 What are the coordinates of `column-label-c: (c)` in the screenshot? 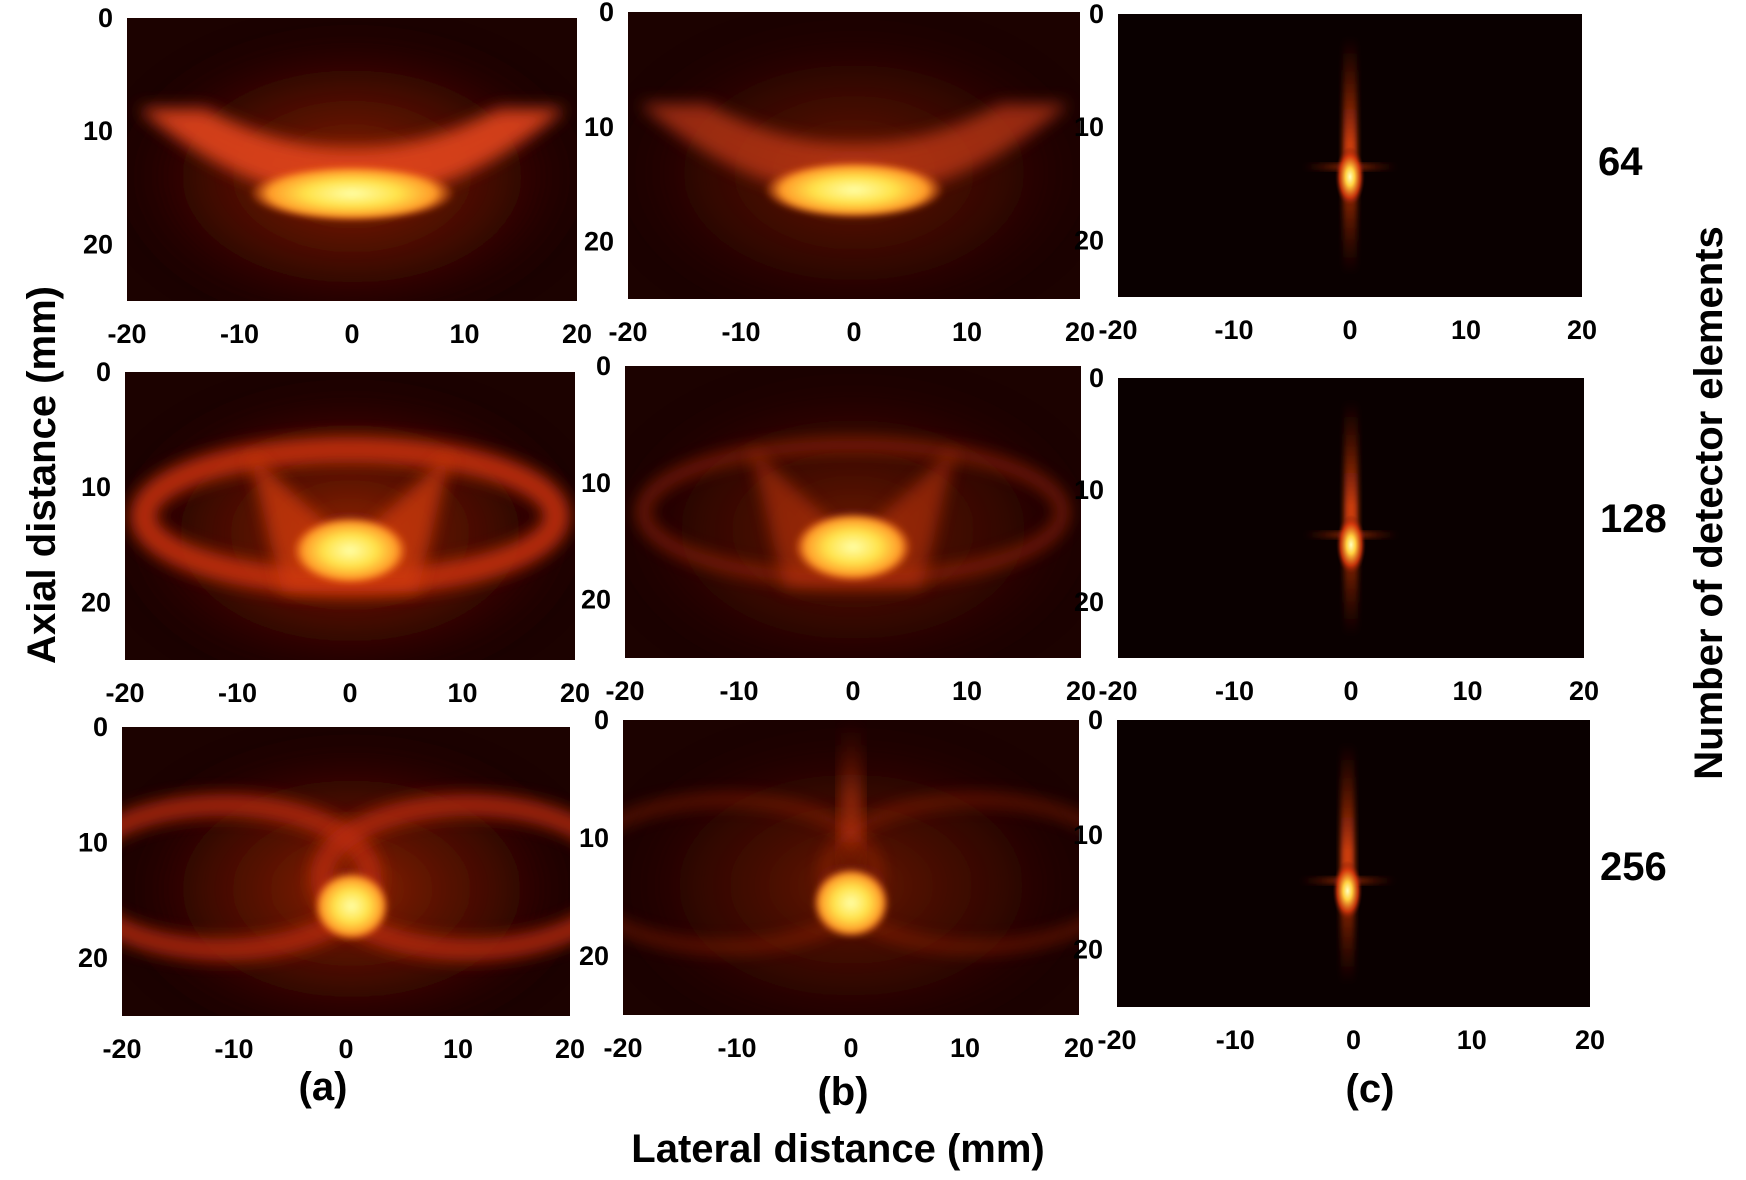 It's located at (1370, 1089).